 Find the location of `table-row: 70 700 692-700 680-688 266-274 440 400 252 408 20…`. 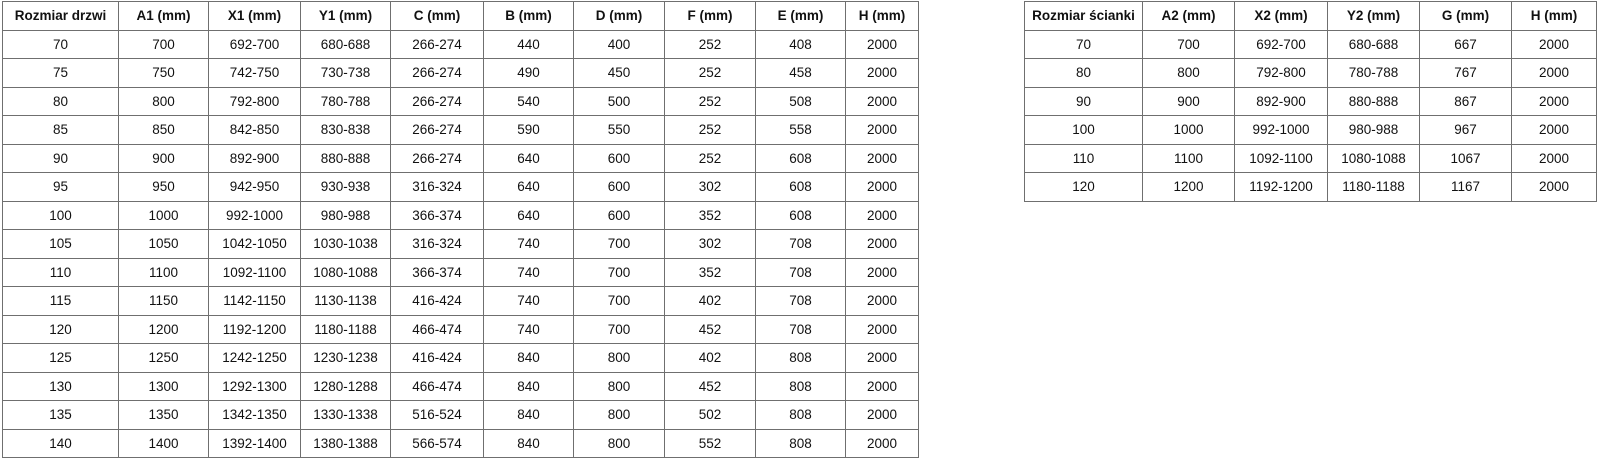

table-row: 70 700 692-700 680-688 266-274 440 400 252 408 20… is located at coordinates (460, 44).